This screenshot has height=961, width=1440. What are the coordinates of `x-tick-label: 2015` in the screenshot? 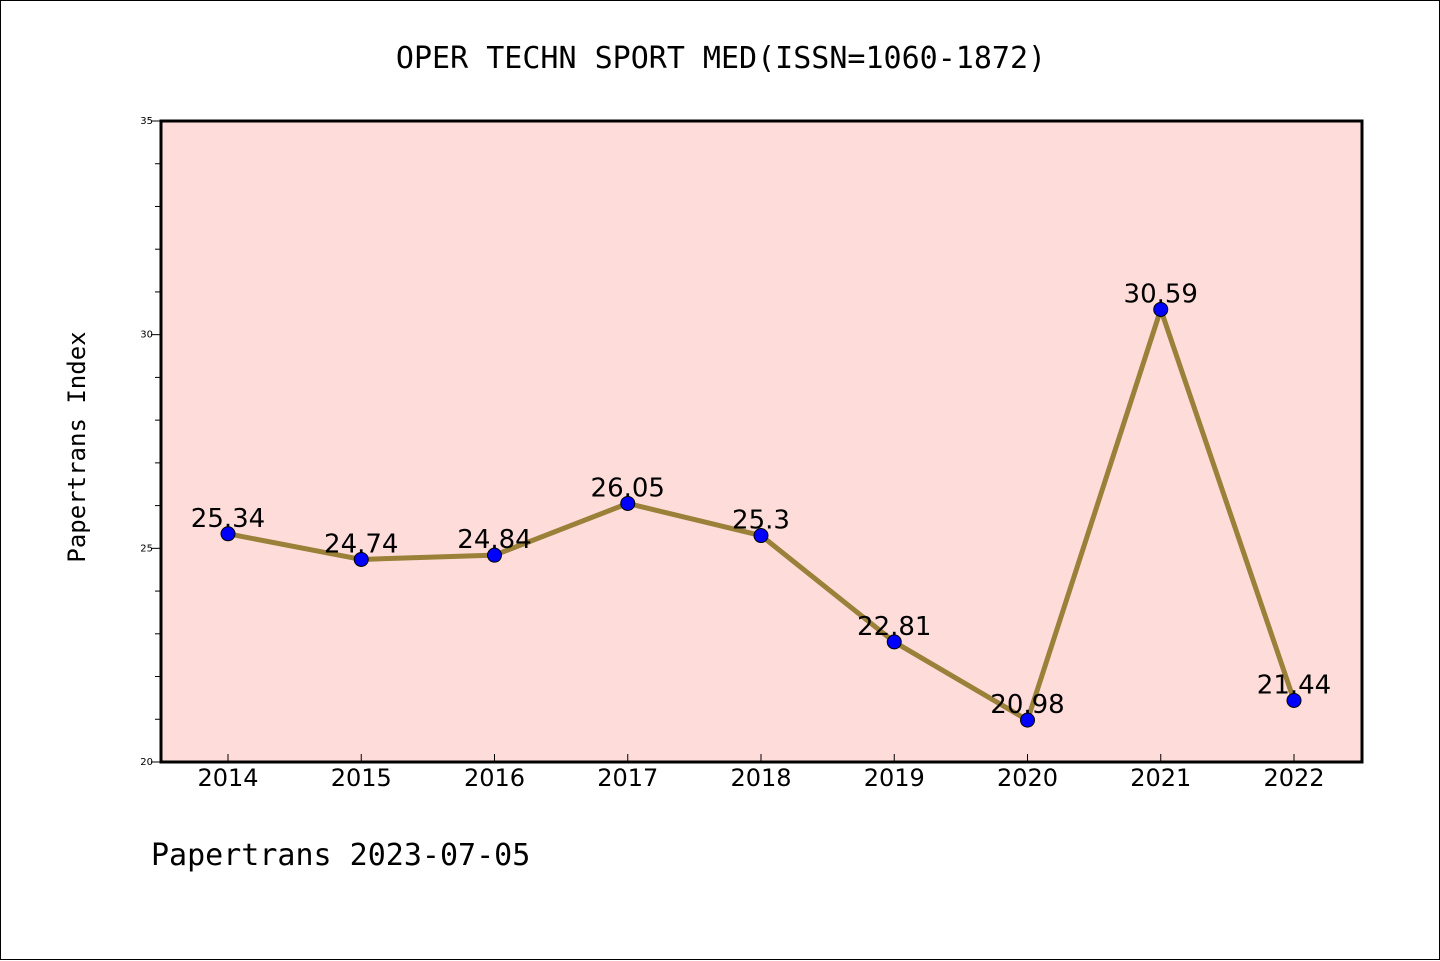 It's located at (361, 778).